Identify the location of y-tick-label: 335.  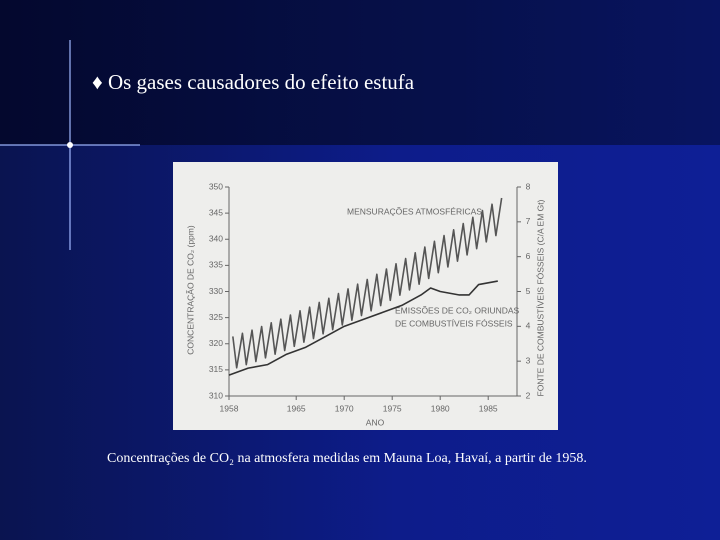
(216, 265).